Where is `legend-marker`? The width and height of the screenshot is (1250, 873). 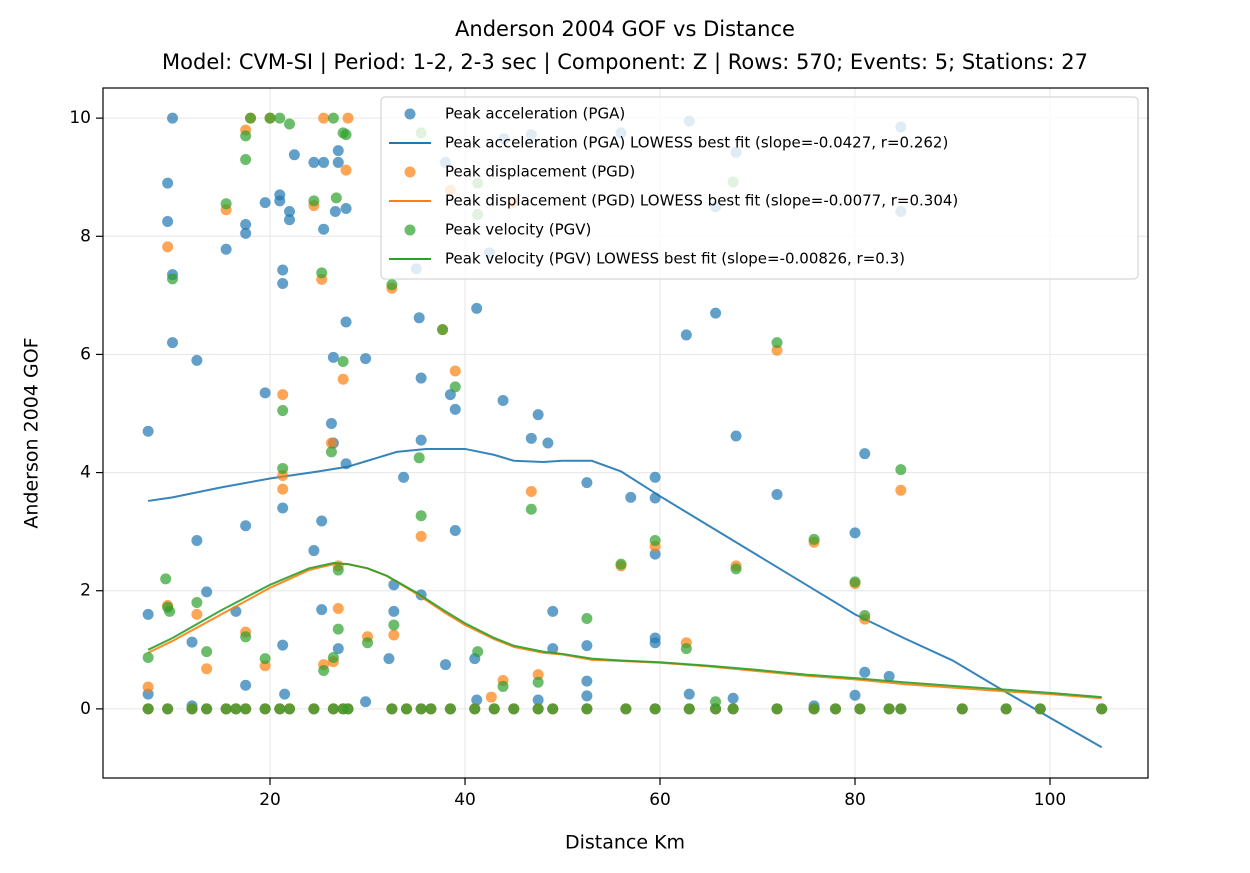
legend-marker is located at coordinates (410, 172).